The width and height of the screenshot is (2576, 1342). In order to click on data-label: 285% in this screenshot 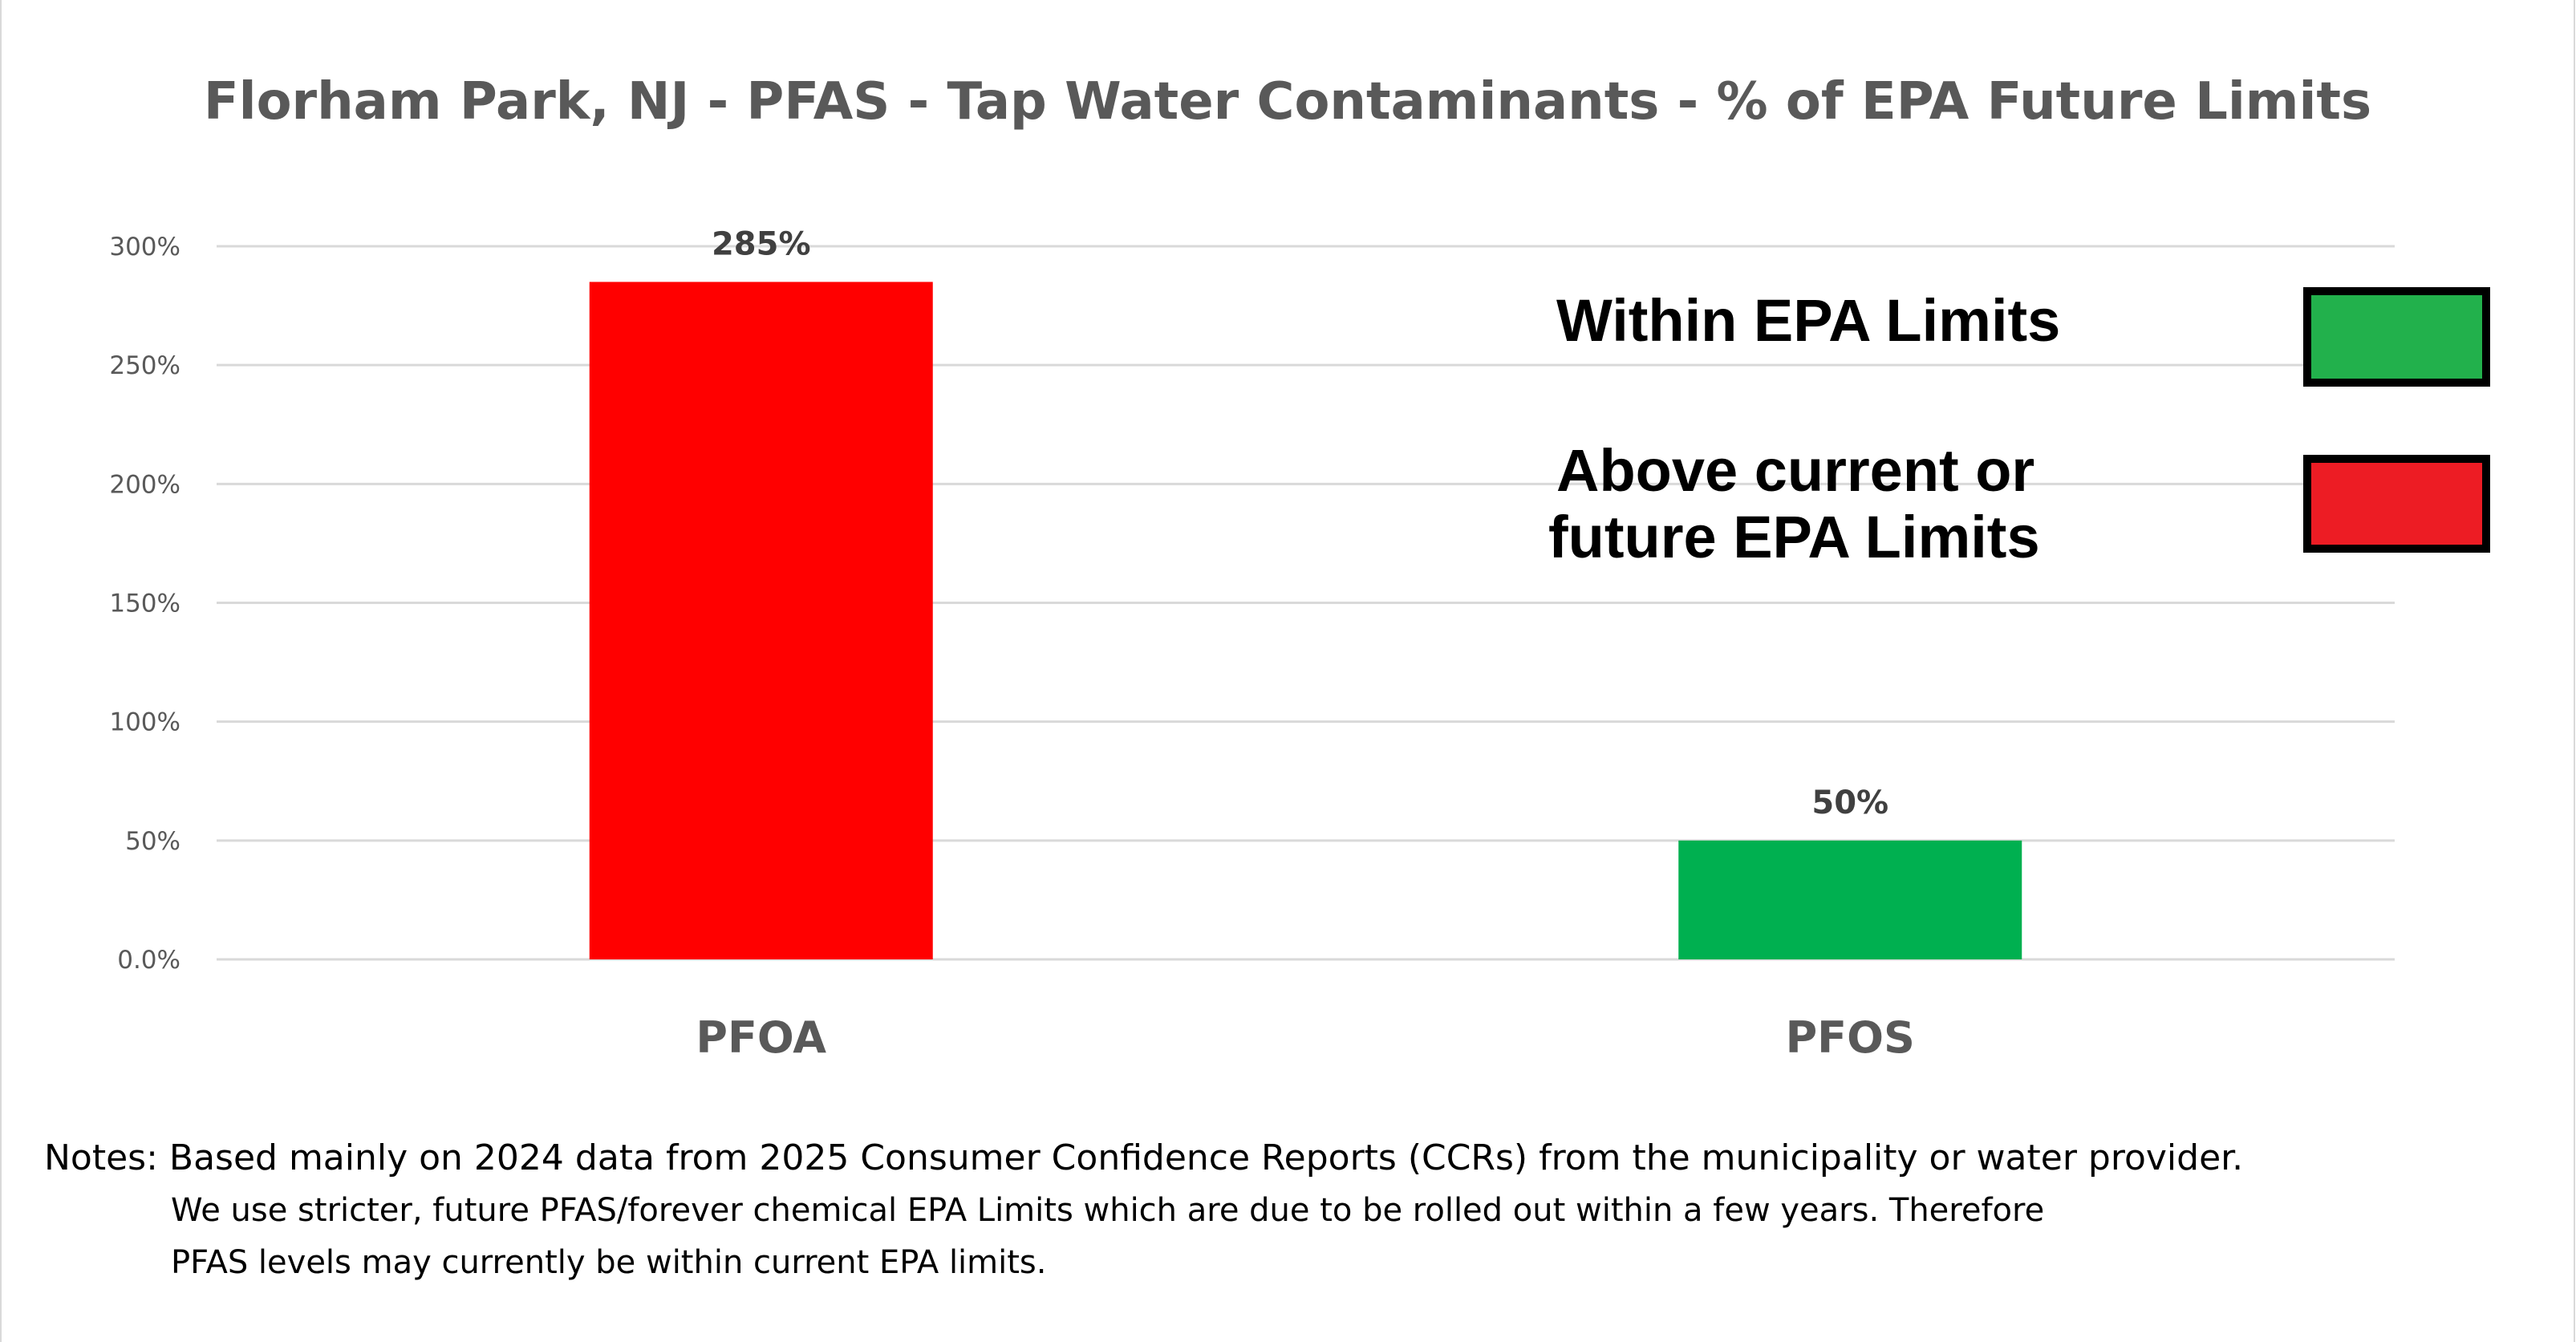, I will do `click(761, 243)`.